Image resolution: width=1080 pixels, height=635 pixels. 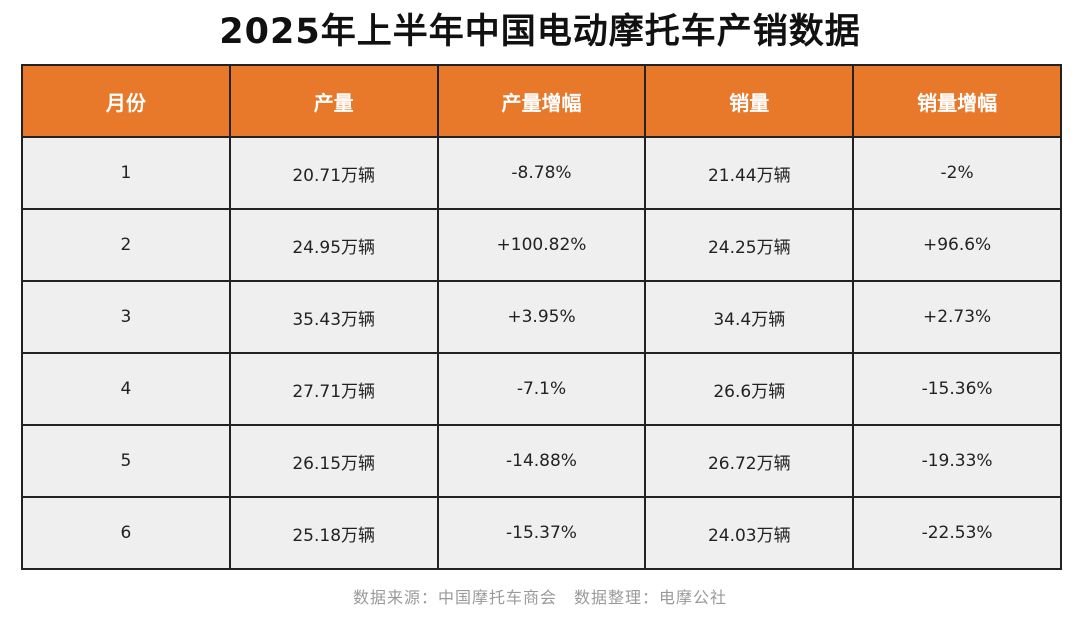 I want to click on cell-month: 1, so click(x=126, y=173).